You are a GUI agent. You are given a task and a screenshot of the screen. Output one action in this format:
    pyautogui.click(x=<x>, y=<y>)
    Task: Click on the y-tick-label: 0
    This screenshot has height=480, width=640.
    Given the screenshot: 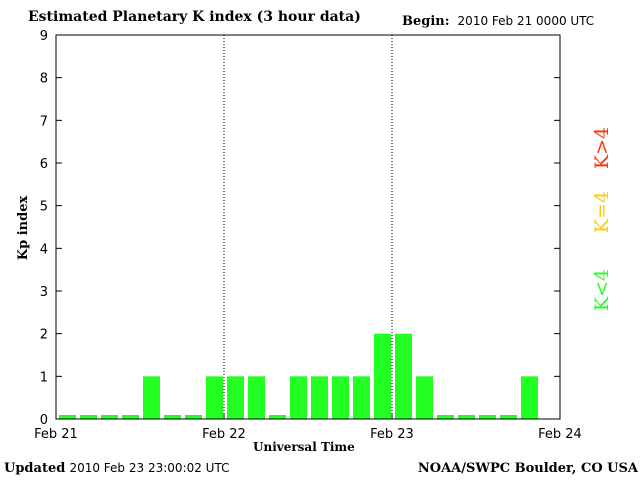 What is the action you would take?
    pyautogui.click(x=44, y=420)
    